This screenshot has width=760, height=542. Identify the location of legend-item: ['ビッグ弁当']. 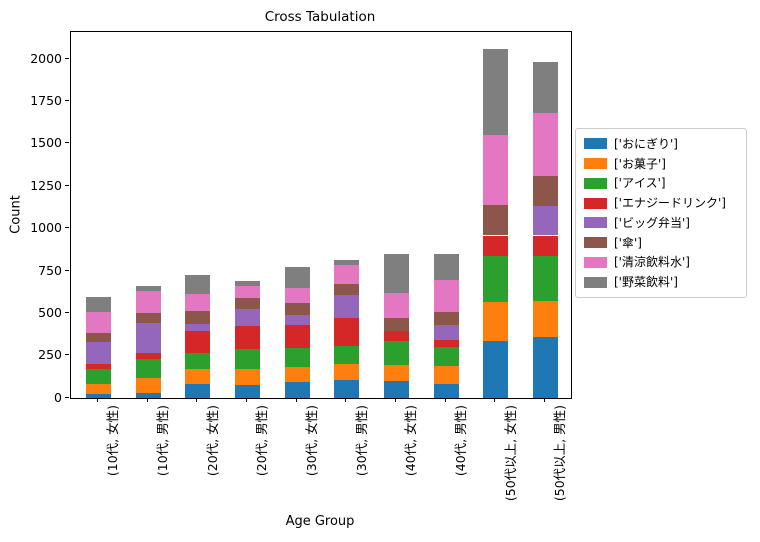
(665, 222).